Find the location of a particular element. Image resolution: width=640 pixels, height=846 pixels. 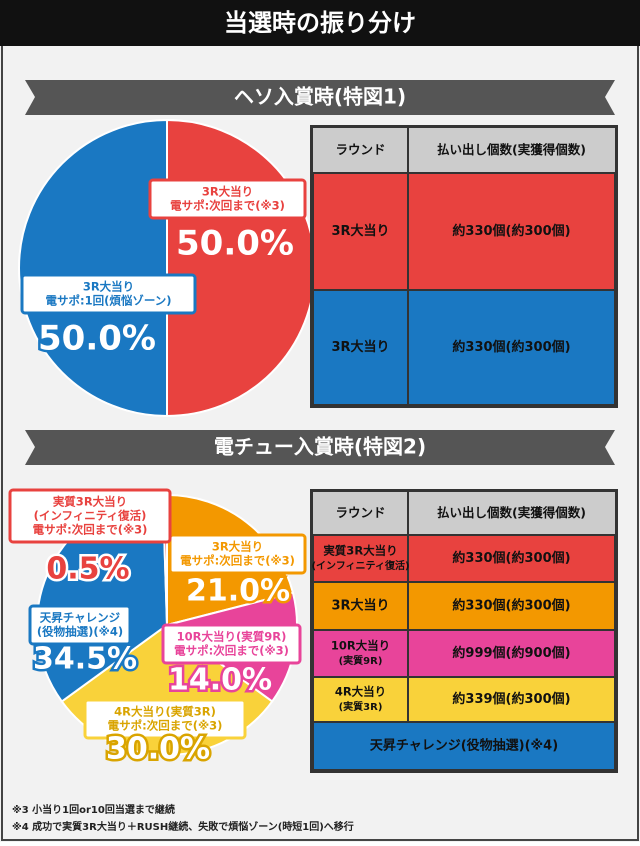

slice-percent: 21.0% is located at coordinates (238, 591).